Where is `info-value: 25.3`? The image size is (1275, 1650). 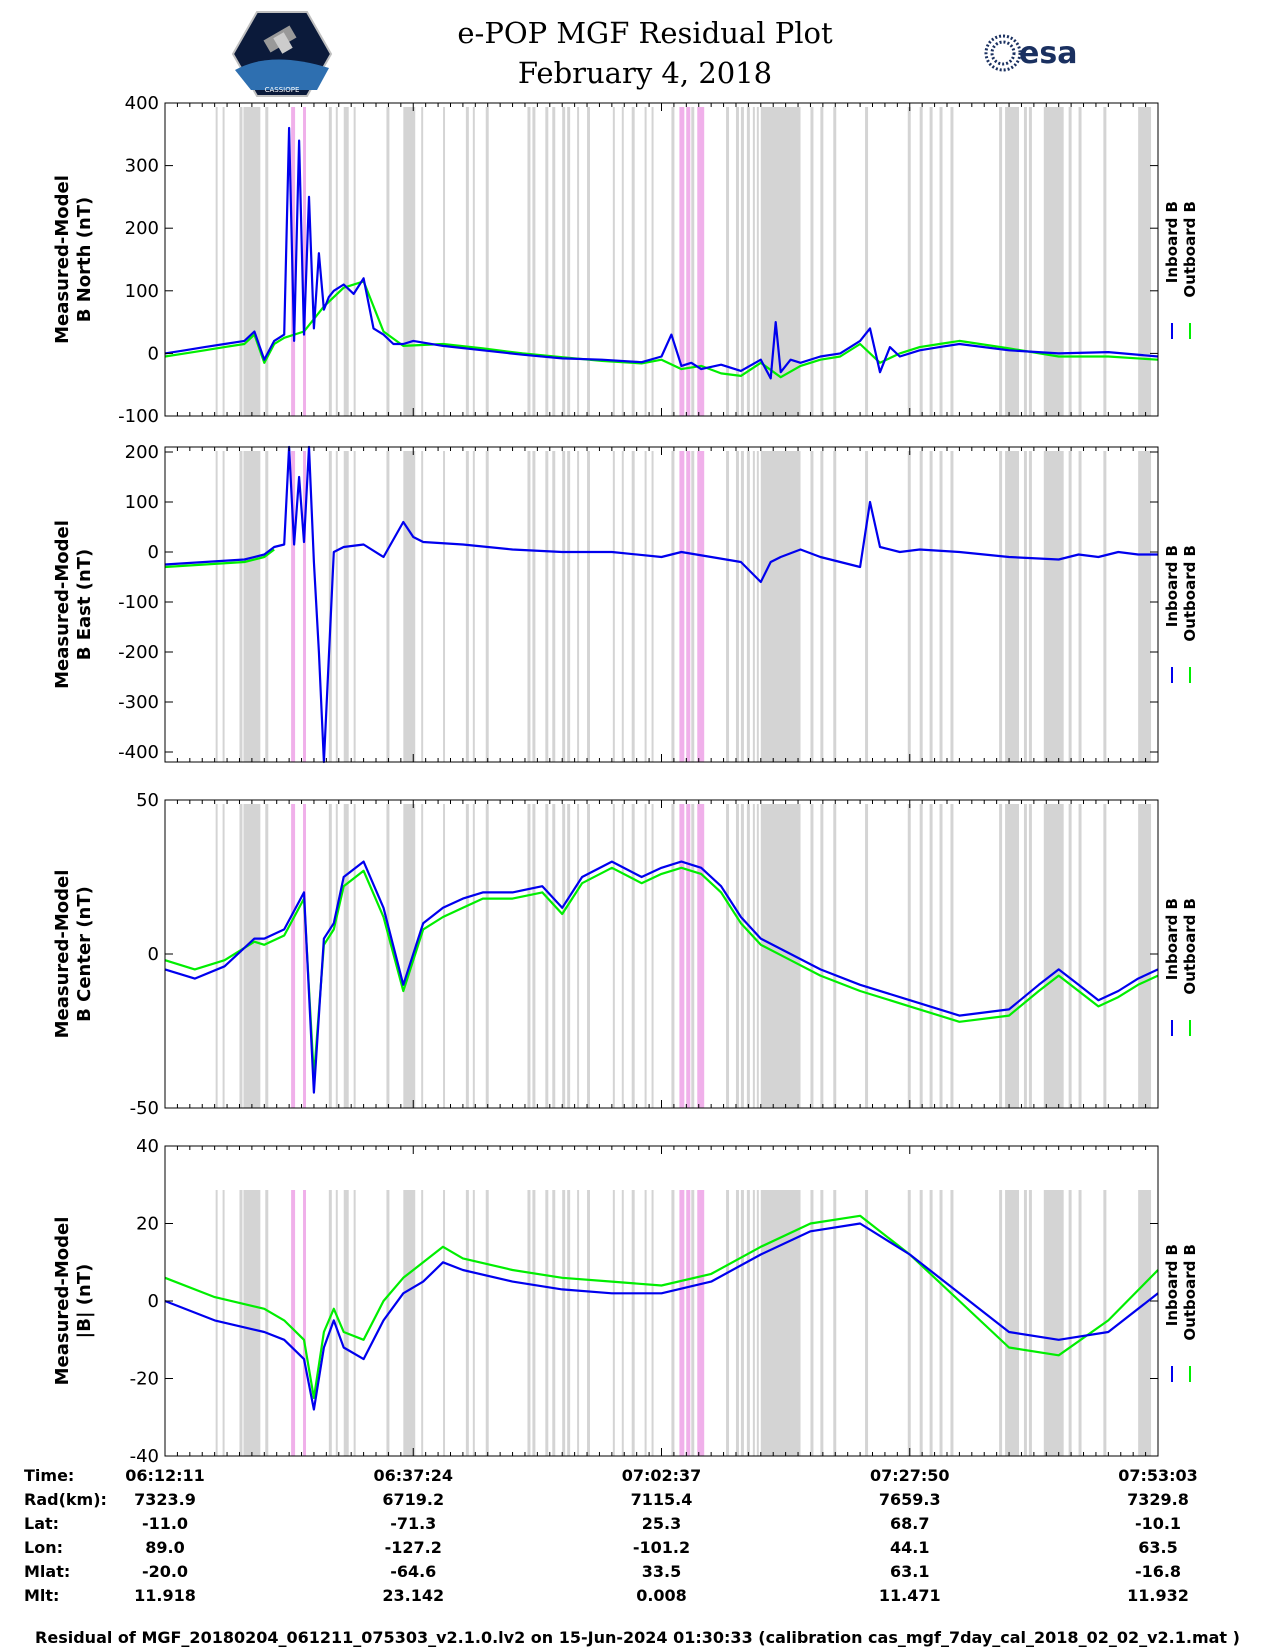
info-value: 25.3 is located at coordinates (661, 1523).